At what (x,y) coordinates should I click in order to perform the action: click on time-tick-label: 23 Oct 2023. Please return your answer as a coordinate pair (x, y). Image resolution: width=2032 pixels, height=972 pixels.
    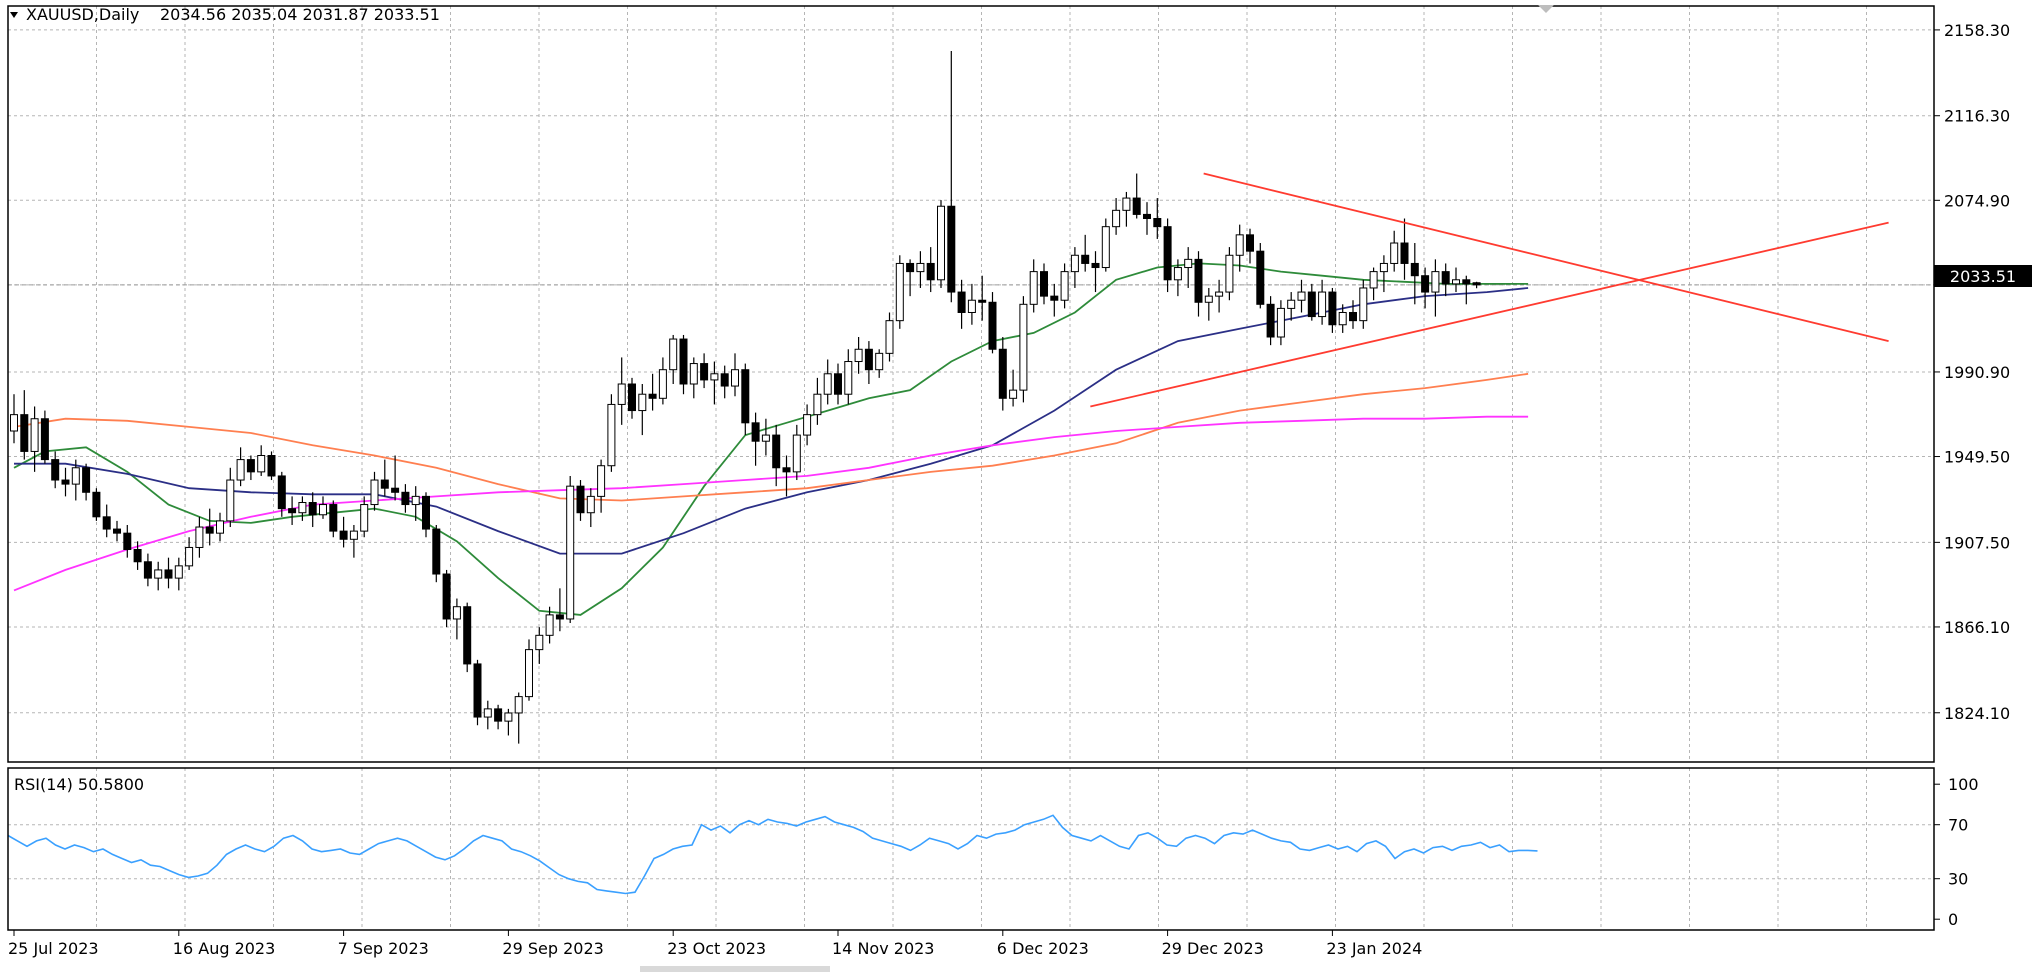
    Looking at the image, I should click on (716, 948).